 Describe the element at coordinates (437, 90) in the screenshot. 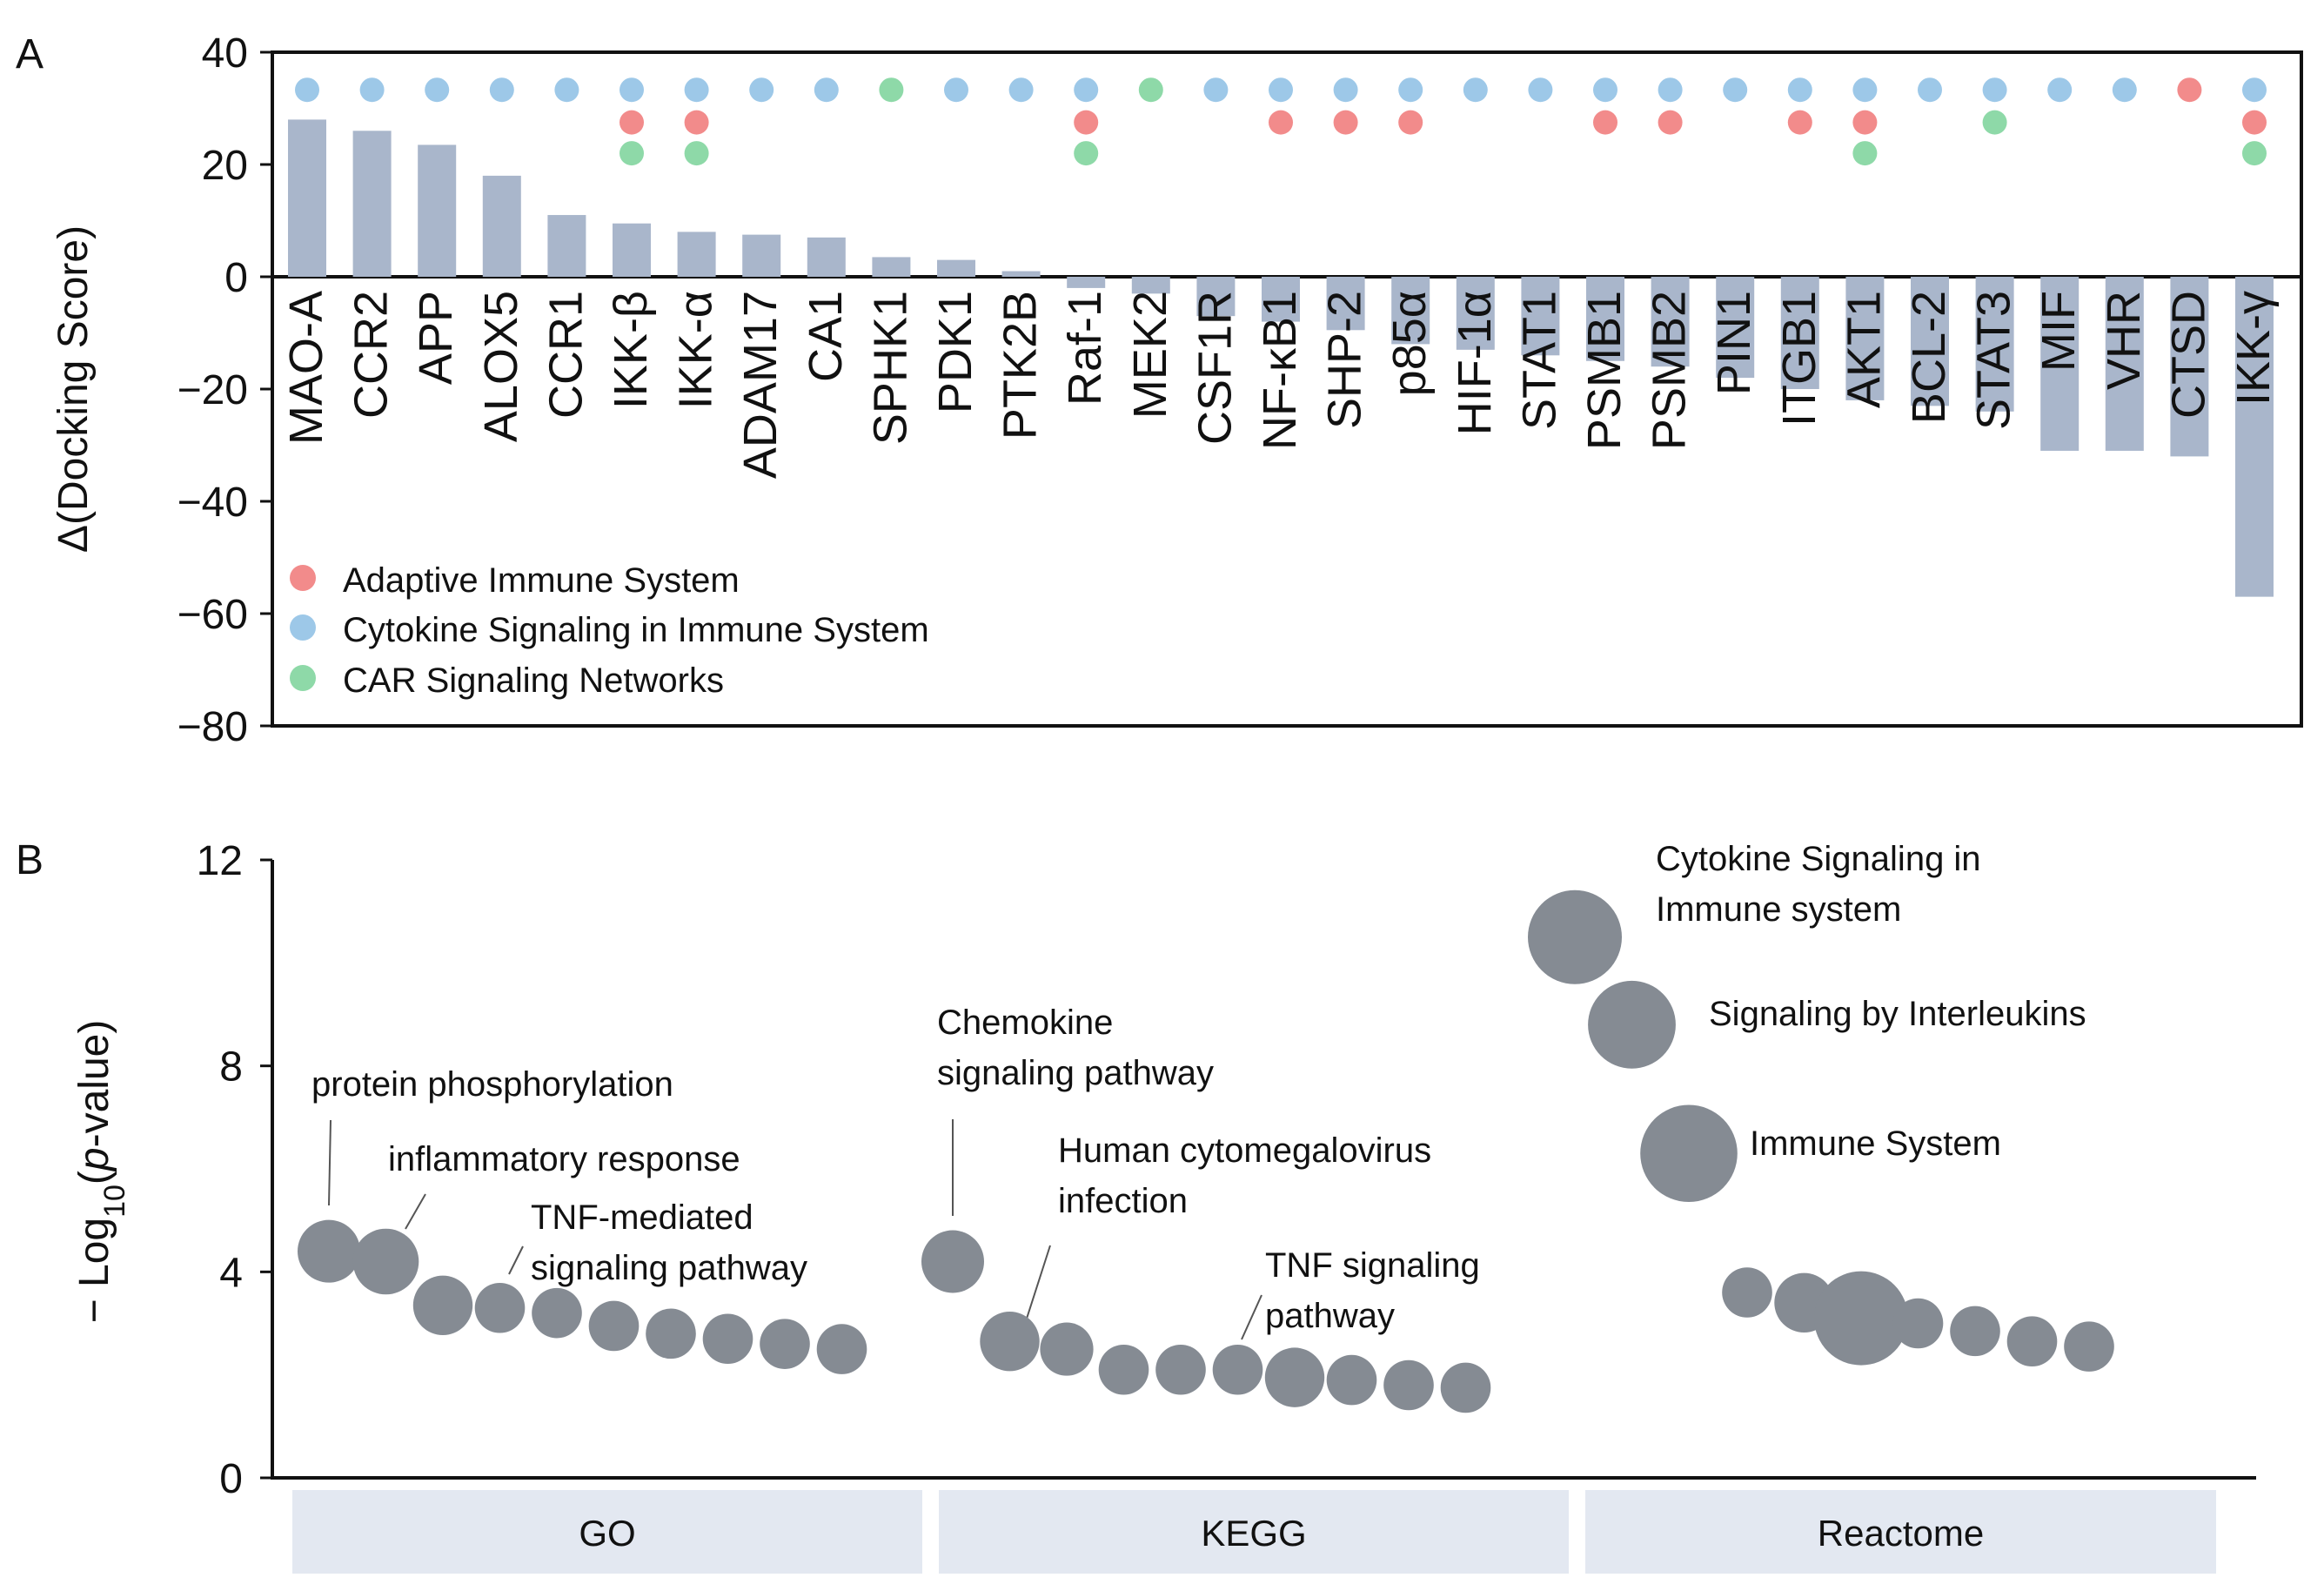

I see `dot-cytokine-app` at that location.